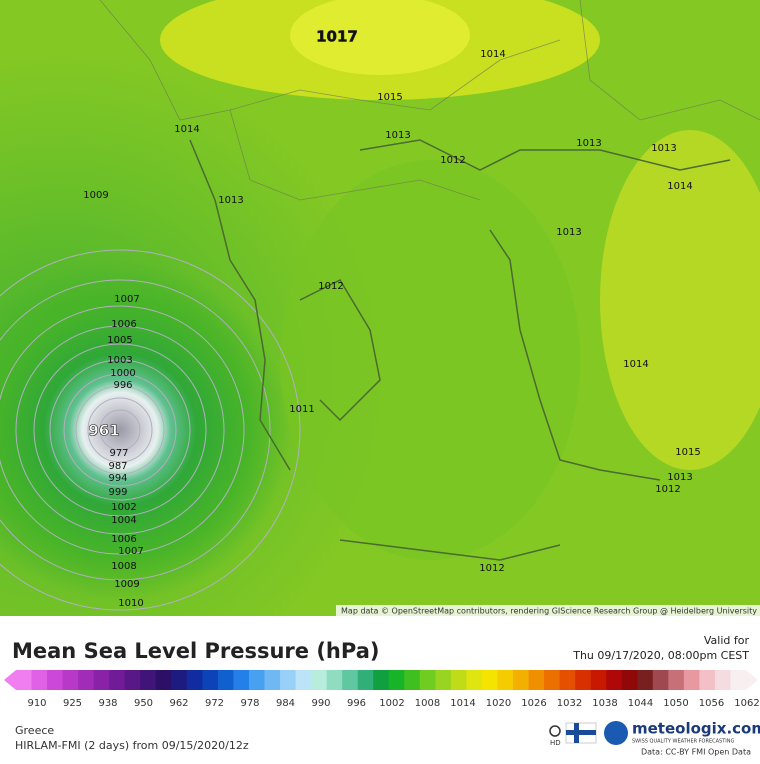  What do you see at coordinates (660, 655) in the screenshot?
I see `valid-time: Thu 09/17/2020, 08:00pm CEST` at bounding box center [660, 655].